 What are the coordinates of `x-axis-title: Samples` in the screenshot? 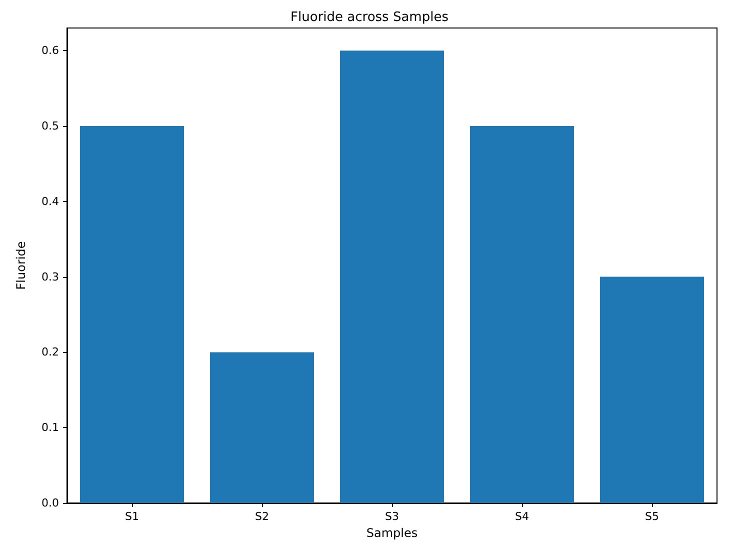 It's located at (392, 533).